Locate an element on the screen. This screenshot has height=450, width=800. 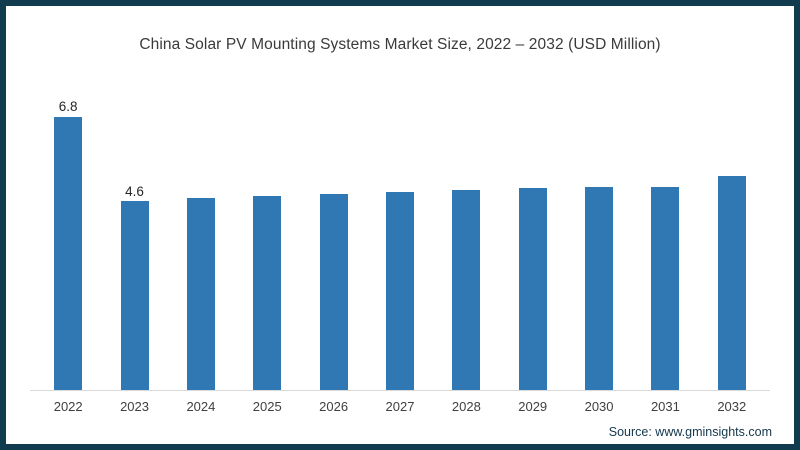
x-tick-2024: 2024 is located at coordinates (201, 406).